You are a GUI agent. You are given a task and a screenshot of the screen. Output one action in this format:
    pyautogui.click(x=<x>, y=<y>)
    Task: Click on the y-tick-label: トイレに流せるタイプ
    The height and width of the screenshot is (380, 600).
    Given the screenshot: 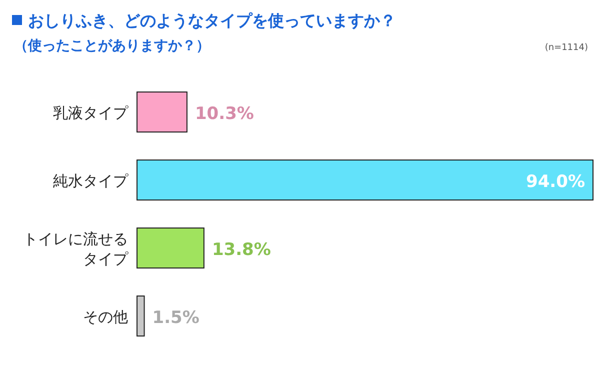 What is the action you would take?
    pyautogui.click(x=76, y=249)
    